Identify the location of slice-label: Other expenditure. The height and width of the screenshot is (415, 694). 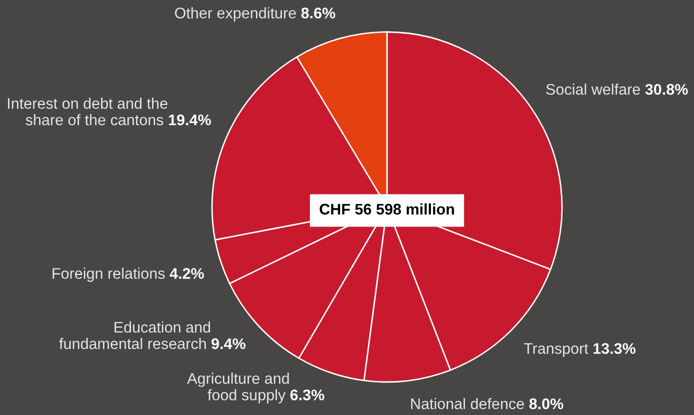
(235, 14).